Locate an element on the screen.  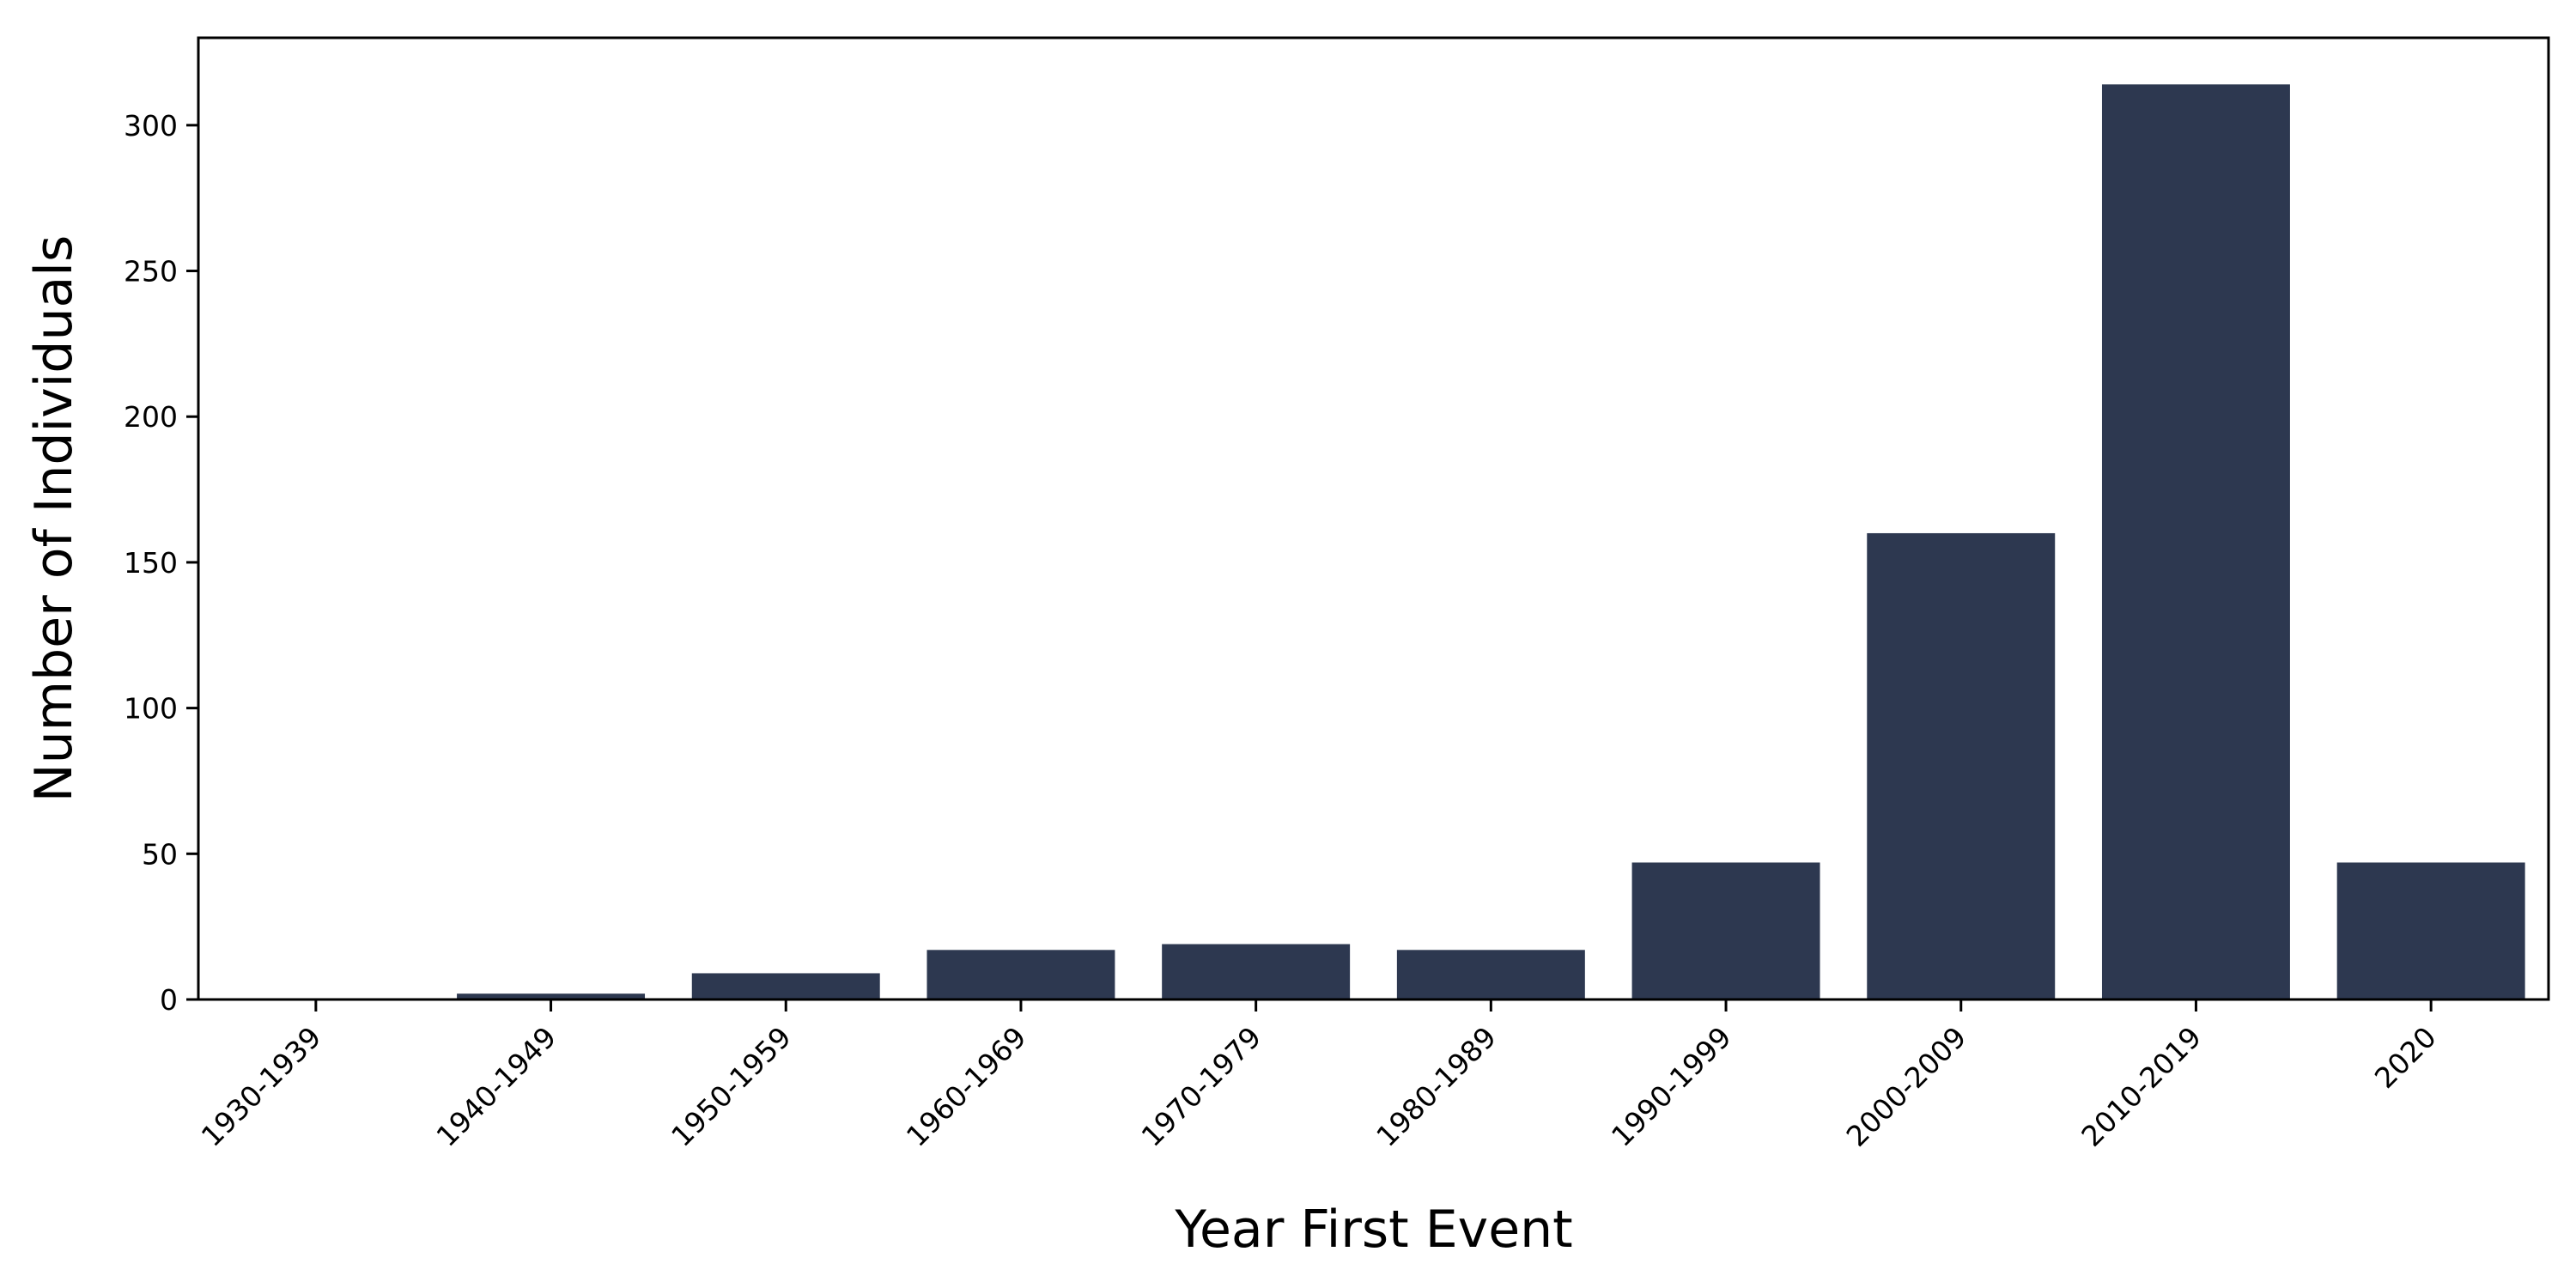
x-tick-label: 1930-1939 is located at coordinates (261, 1086).